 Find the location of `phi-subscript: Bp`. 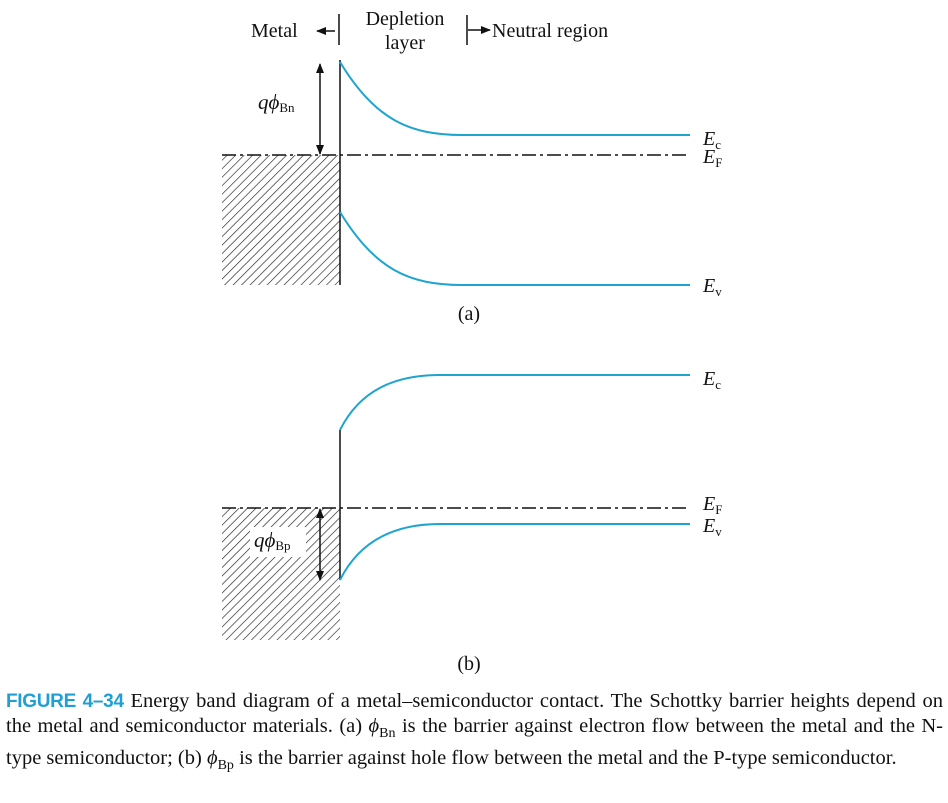

phi-subscript: Bp is located at coordinates (225, 766).